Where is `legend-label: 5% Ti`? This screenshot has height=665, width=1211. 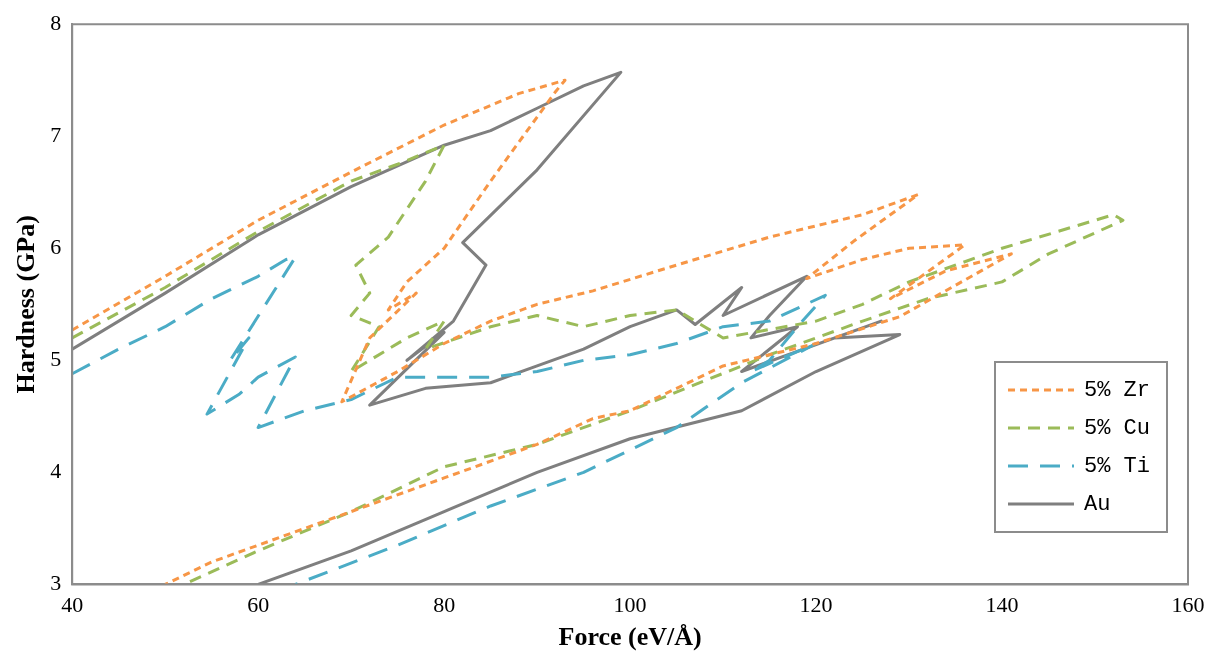 legend-label: 5% Ti is located at coordinates (1116, 466).